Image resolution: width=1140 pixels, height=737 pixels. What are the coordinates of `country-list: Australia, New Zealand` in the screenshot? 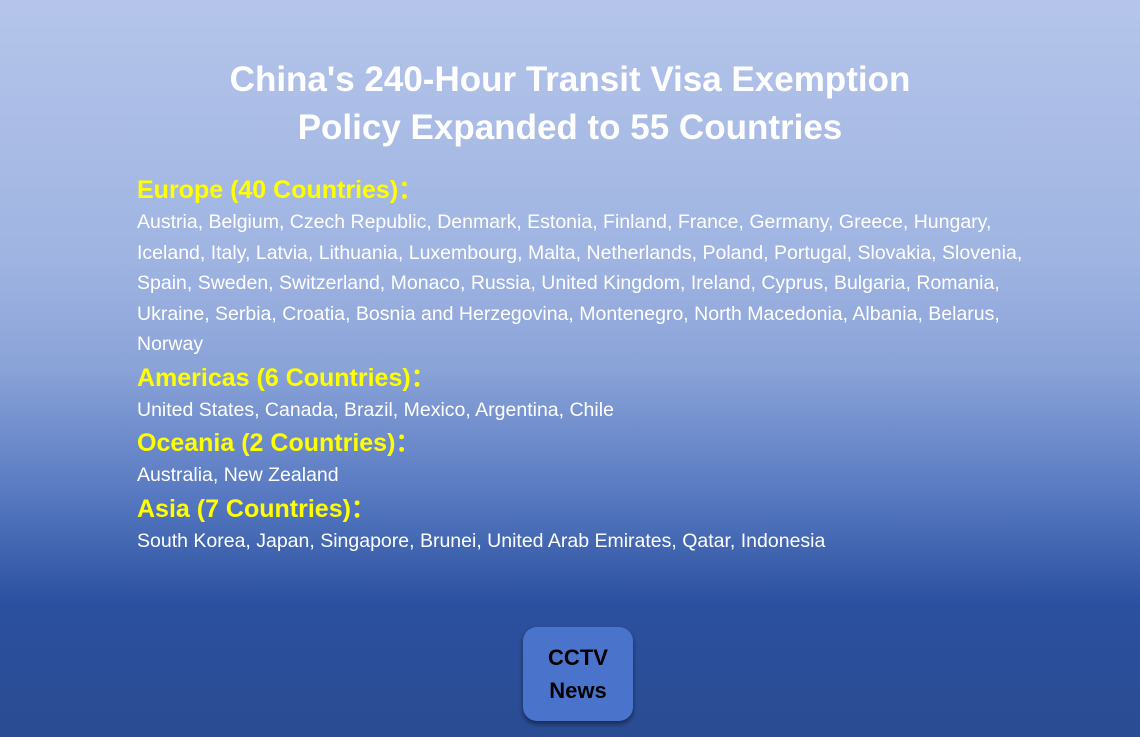 It's located at (238, 475).